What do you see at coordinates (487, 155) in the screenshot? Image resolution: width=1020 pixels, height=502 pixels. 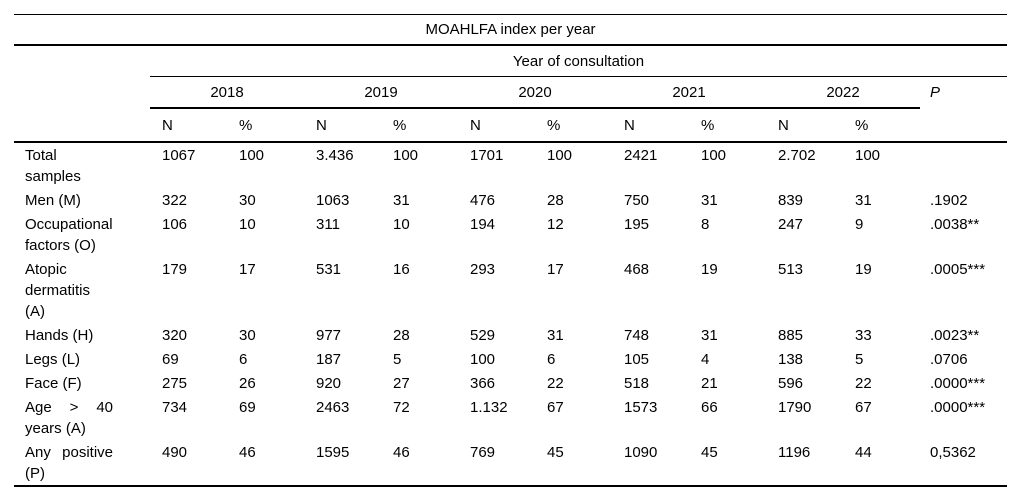 I see `data-cell: 1701` at bounding box center [487, 155].